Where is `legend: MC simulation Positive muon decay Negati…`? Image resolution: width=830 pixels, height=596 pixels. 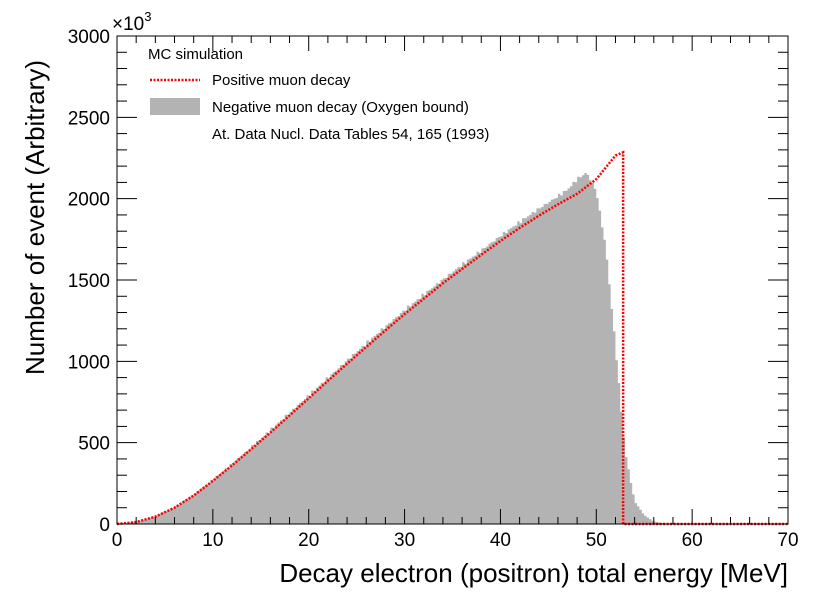
legend: MC simulation Positive muon decay Negati… is located at coordinates (318, 94).